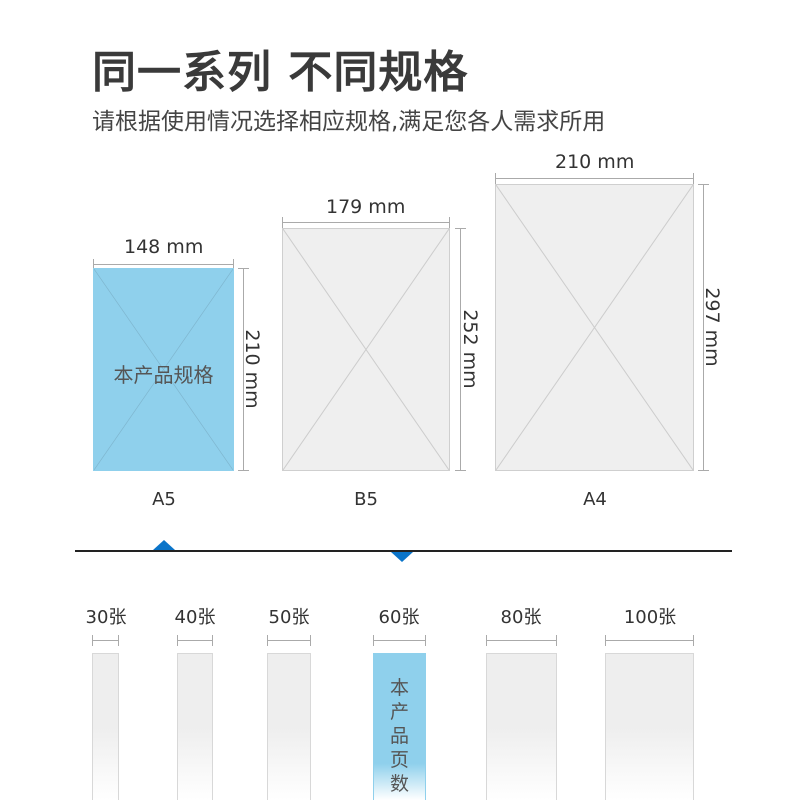  I want to click on badge-char: 产, so click(399, 712).